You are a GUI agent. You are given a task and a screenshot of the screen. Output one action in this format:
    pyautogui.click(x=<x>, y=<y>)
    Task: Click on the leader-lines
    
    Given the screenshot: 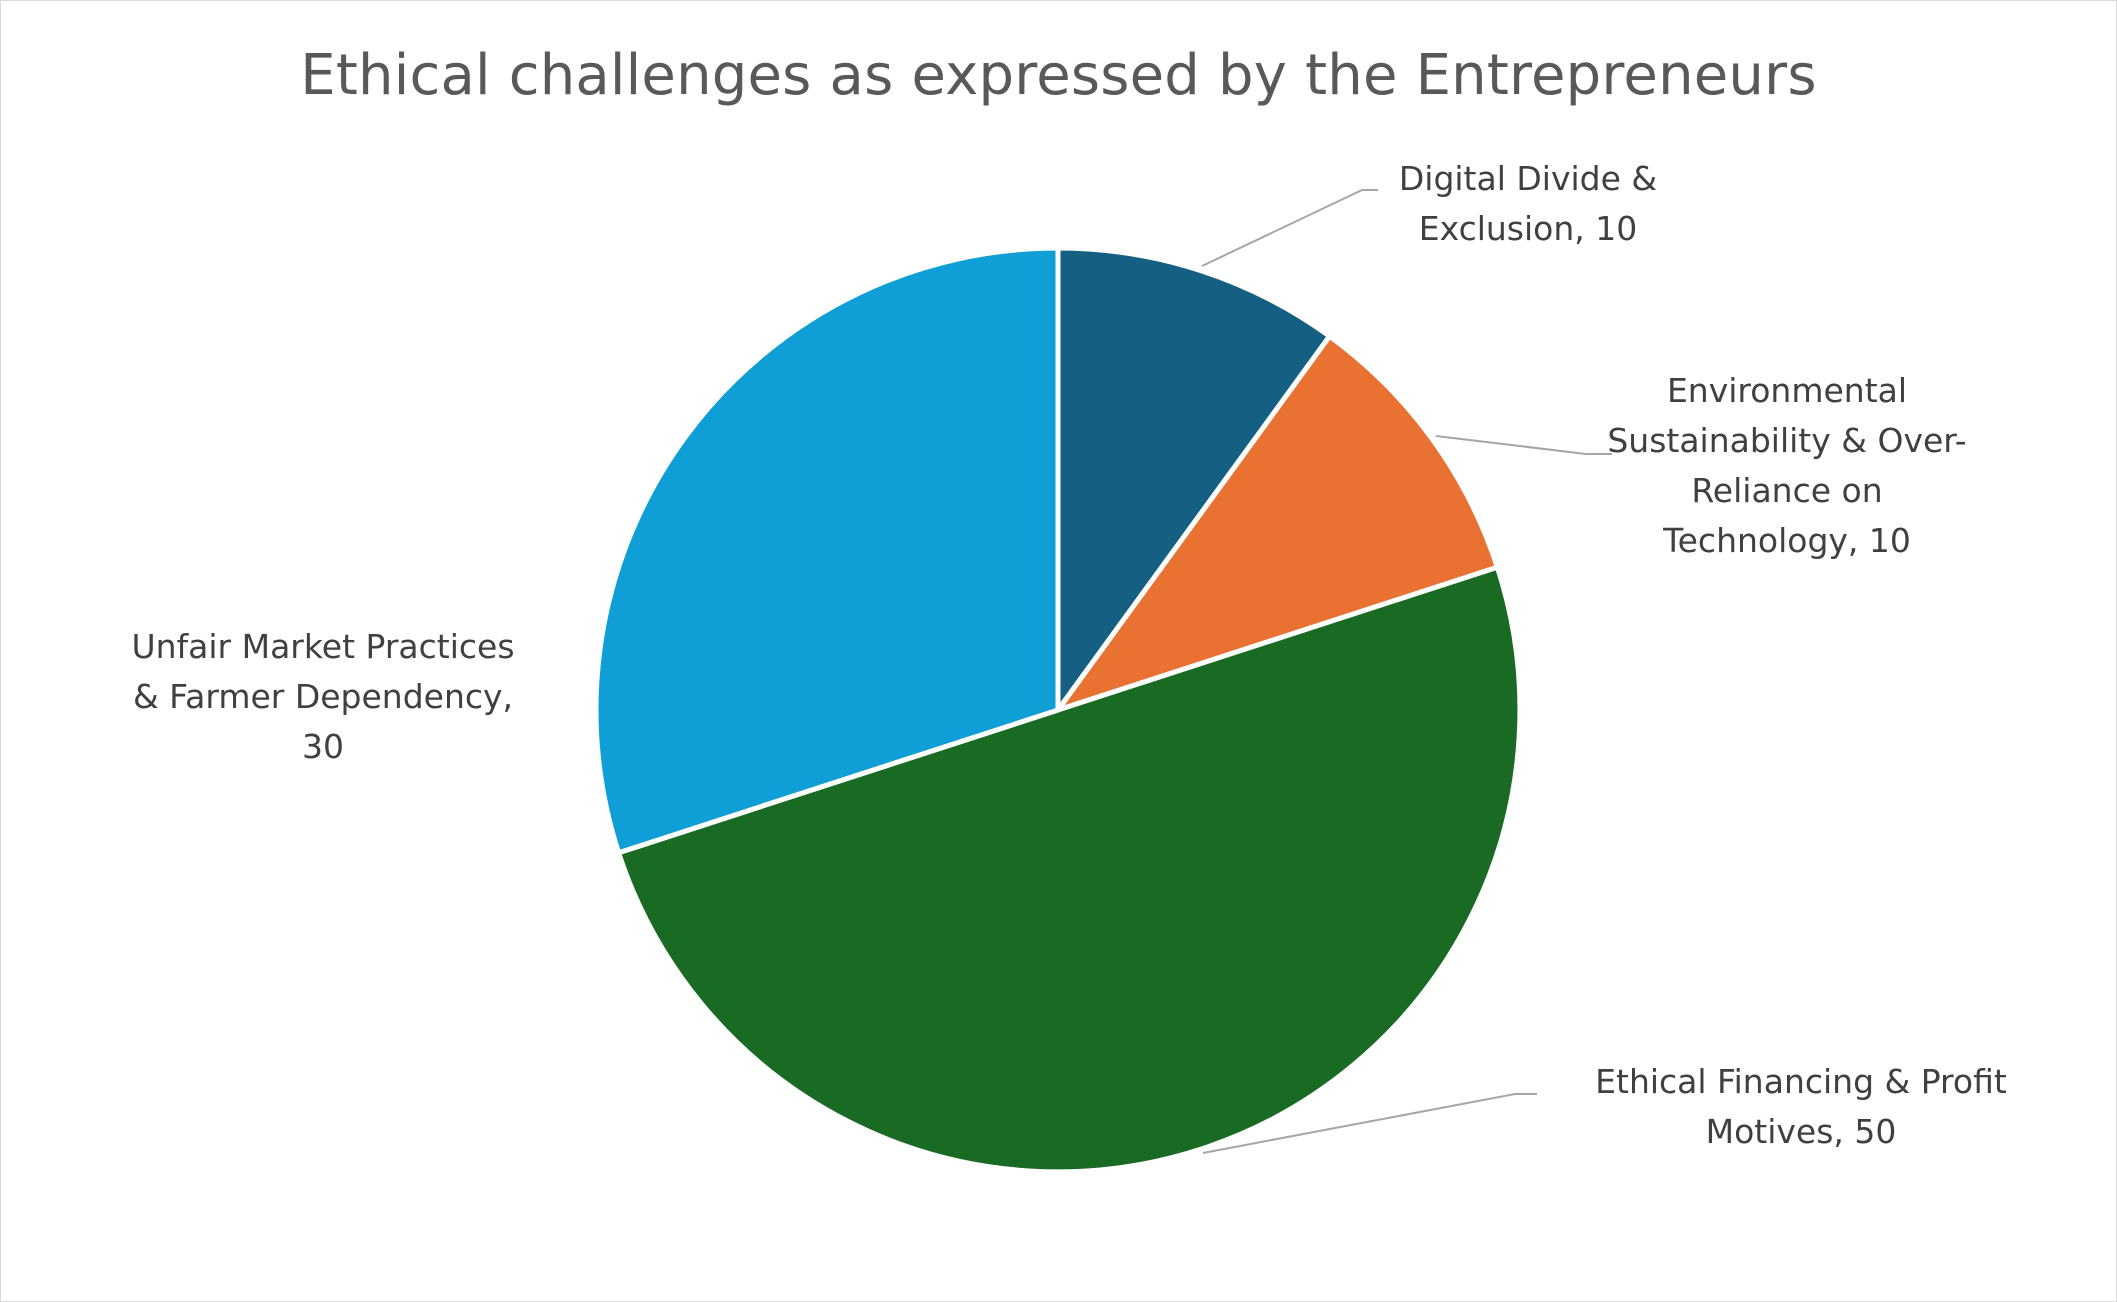 What is the action you would take?
    pyautogui.click(x=1406, y=671)
    